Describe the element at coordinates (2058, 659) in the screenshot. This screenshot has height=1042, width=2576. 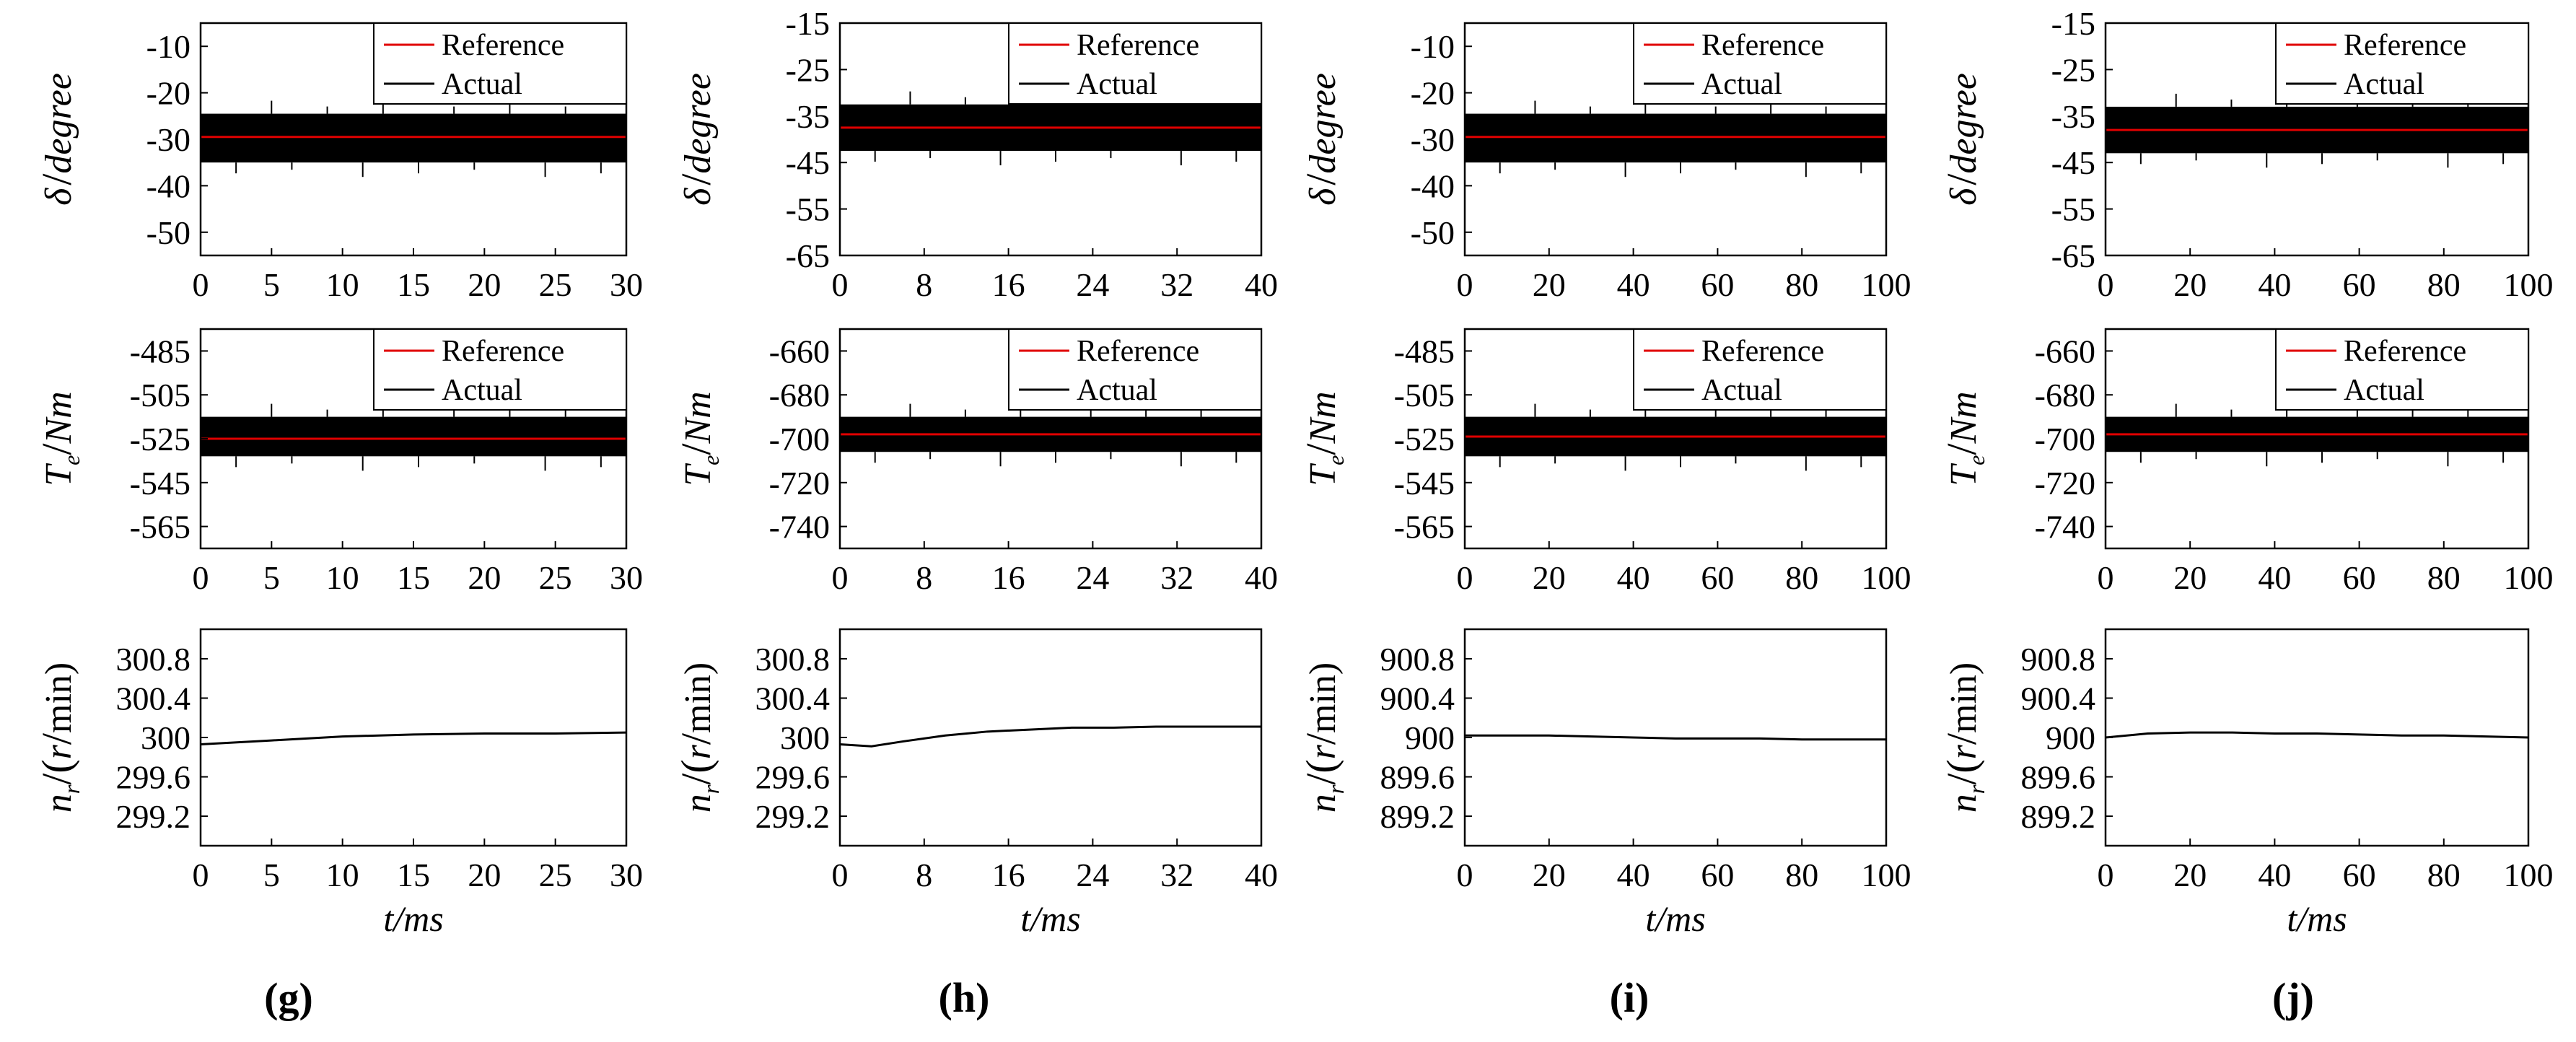
I see `y-tick-label: 900.8` at that location.